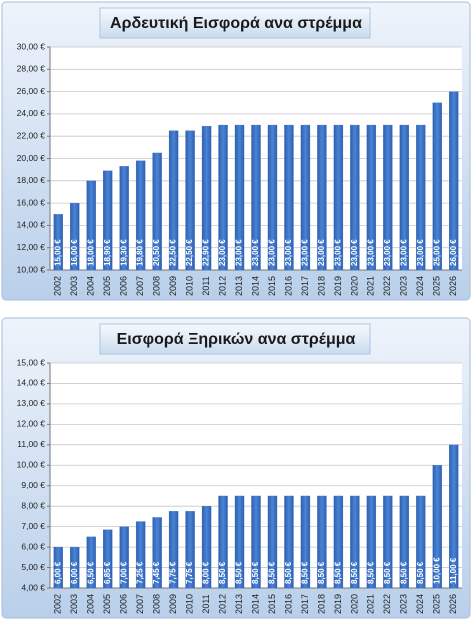  I want to click on data-label: 20,50 €, so click(156, 252).